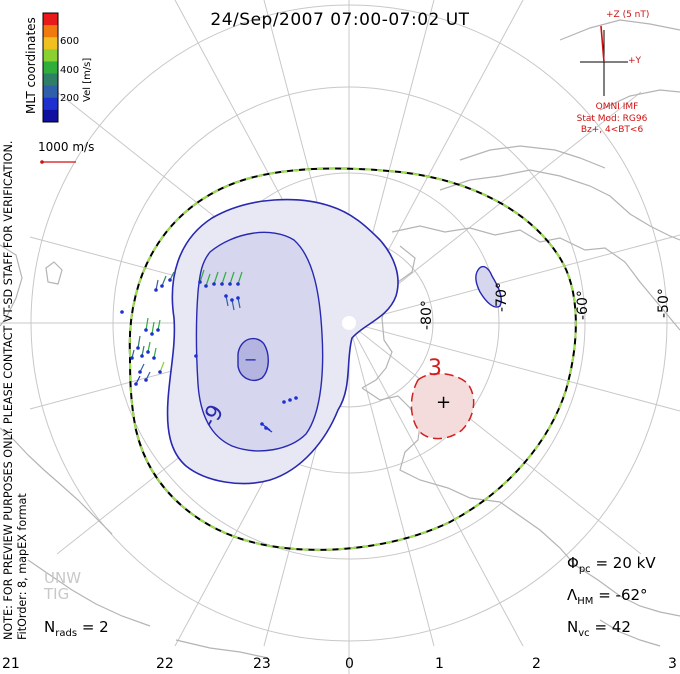 Image resolution: width=680 pixels, height=674 pixels. What do you see at coordinates (672, 664) in the screenshot?
I see `mlt-label: 3` at bounding box center [672, 664].